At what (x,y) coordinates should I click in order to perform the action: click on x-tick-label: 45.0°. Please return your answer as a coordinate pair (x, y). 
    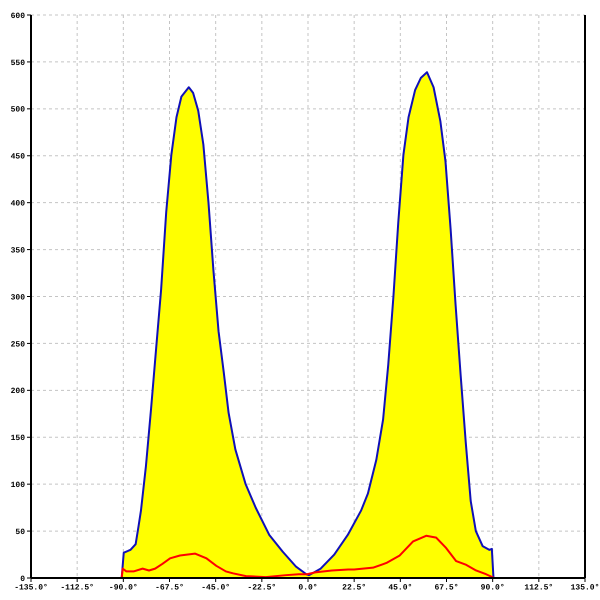
    Looking at the image, I should click on (400, 588).